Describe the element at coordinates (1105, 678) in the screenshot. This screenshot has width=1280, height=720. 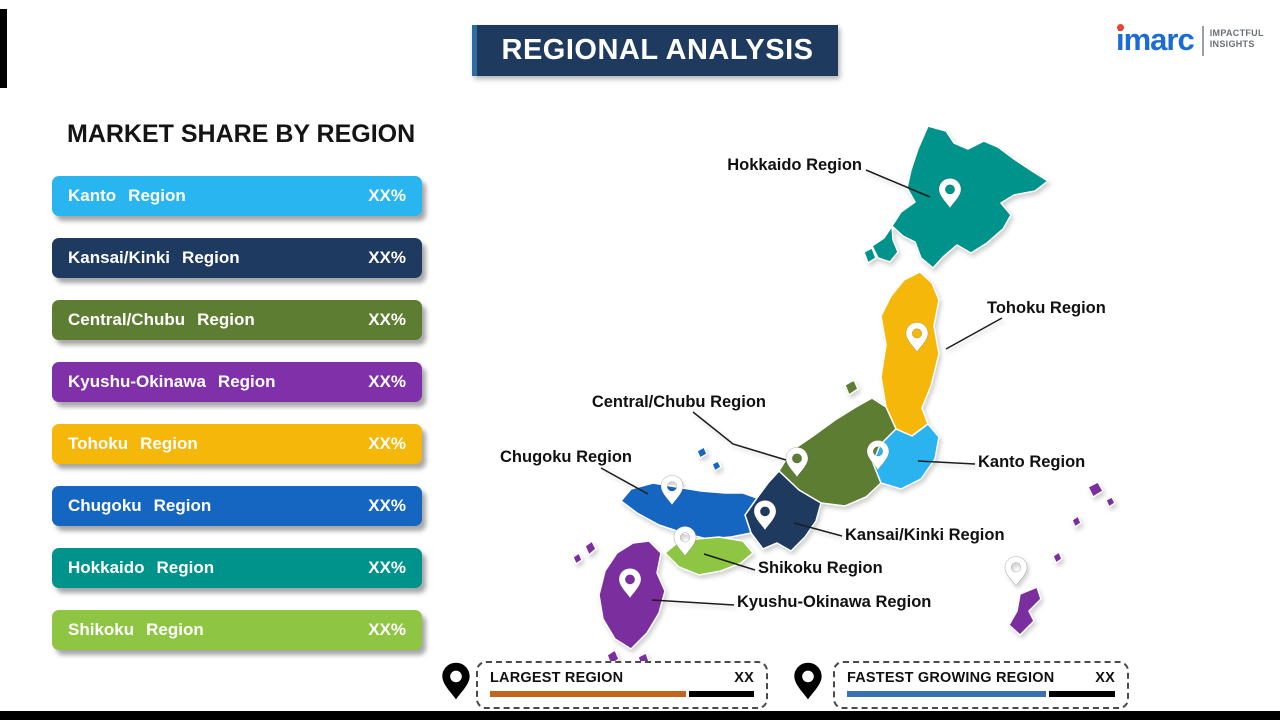
I see `fastest-growing-value: XX` at that location.